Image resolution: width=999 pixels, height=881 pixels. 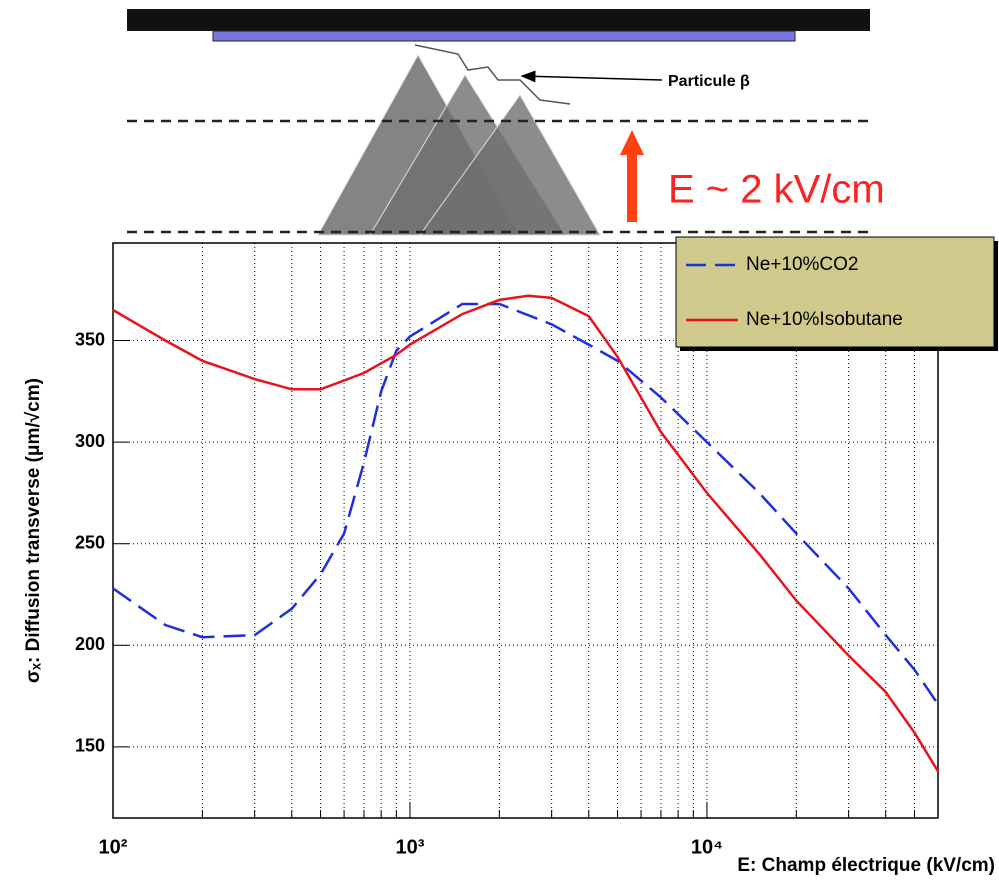 What do you see at coordinates (90, 542) in the screenshot?
I see `y-tick-label: 250` at bounding box center [90, 542].